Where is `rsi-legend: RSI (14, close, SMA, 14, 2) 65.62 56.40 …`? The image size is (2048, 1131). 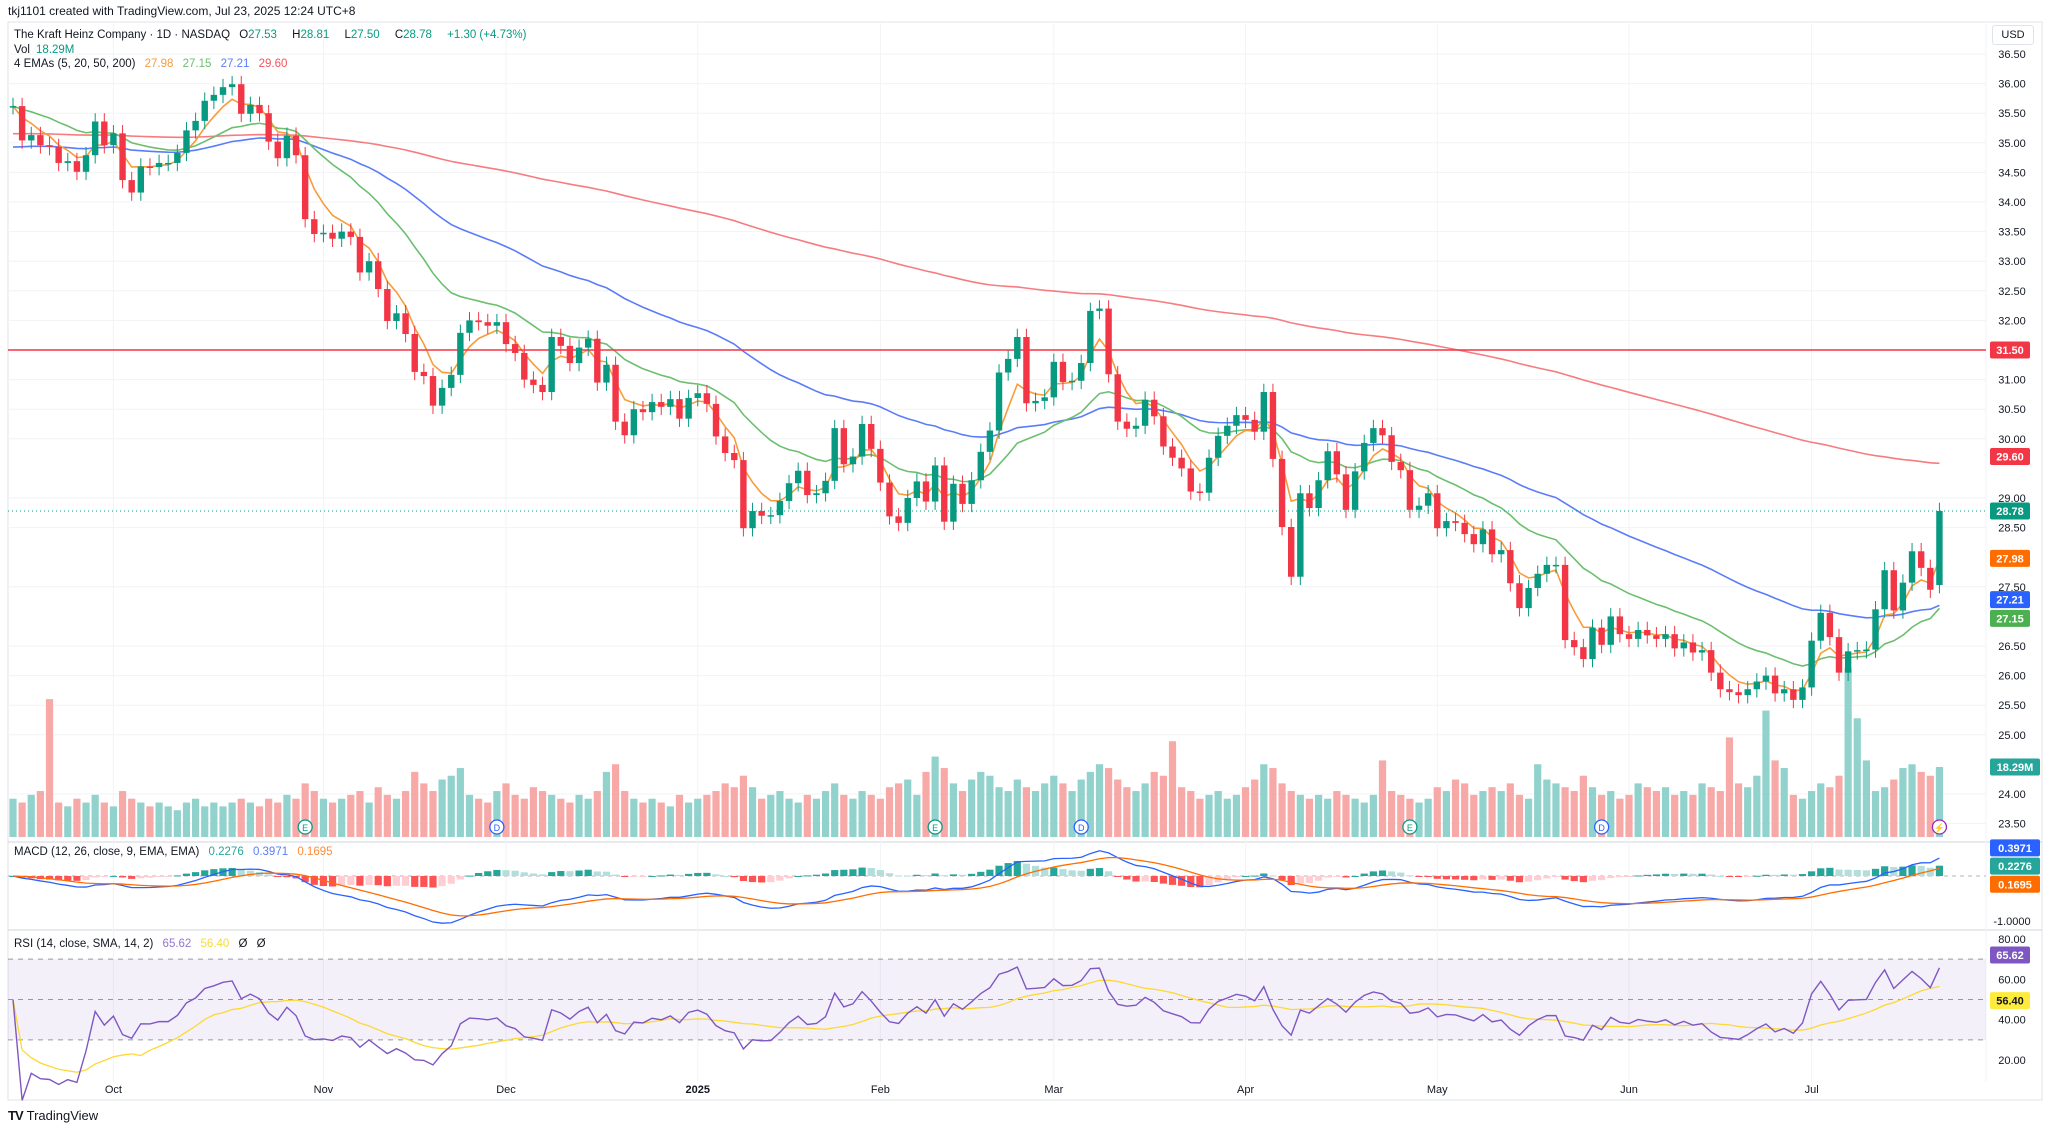 rsi-legend: RSI (14, close, SMA, 14, 2) 65.62 56.40 … is located at coordinates (143, 944).